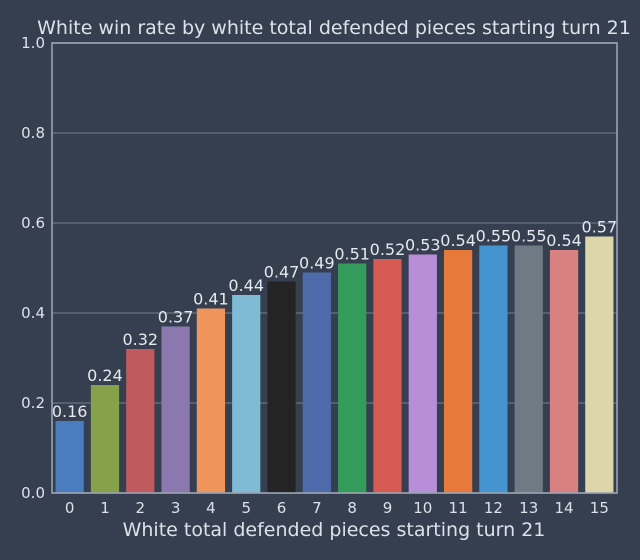 This screenshot has height=560, width=640. What do you see at coordinates (599, 508) in the screenshot?
I see `x-tick-label: 15` at bounding box center [599, 508].